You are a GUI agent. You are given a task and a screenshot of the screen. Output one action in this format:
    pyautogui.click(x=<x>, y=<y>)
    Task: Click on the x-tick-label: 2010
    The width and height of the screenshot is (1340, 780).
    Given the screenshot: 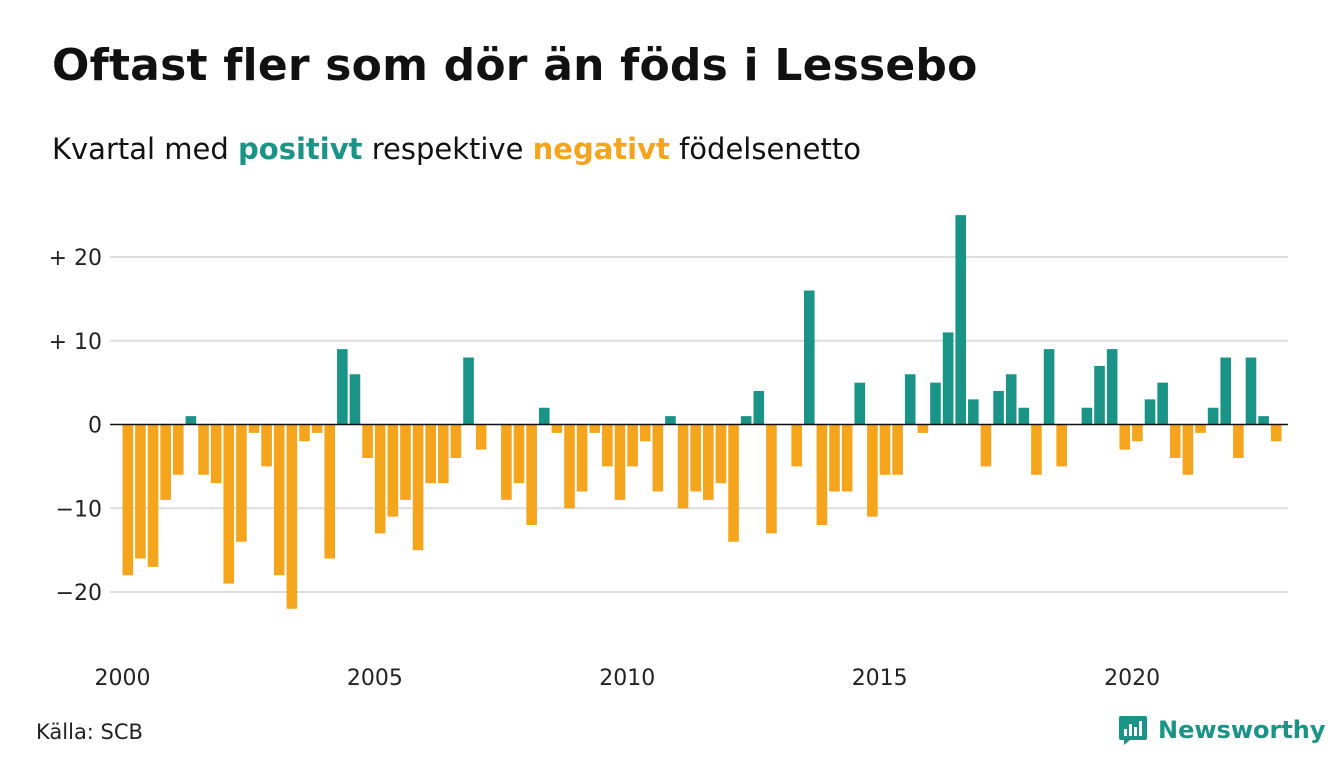 What is the action you would take?
    pyautogui.click(x=627, y=678)
    